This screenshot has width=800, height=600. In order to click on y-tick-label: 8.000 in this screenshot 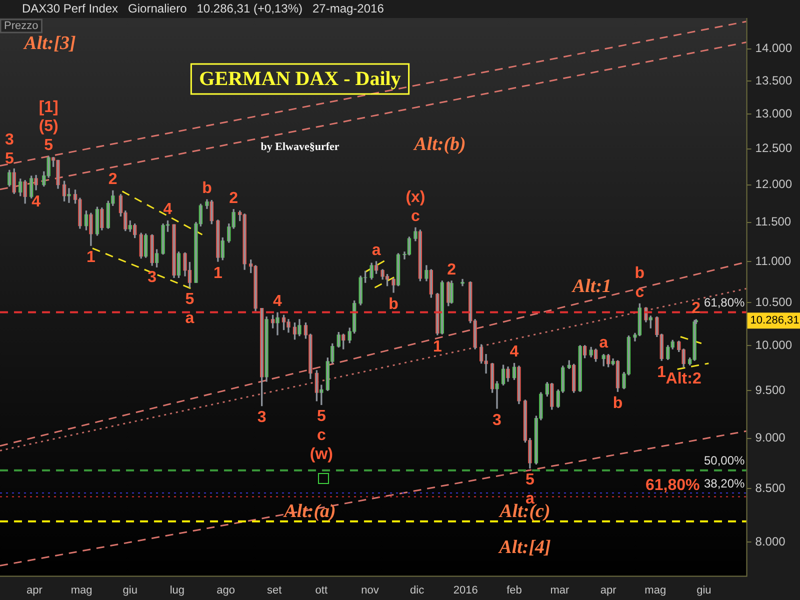, I will do `click(770, 541)`.